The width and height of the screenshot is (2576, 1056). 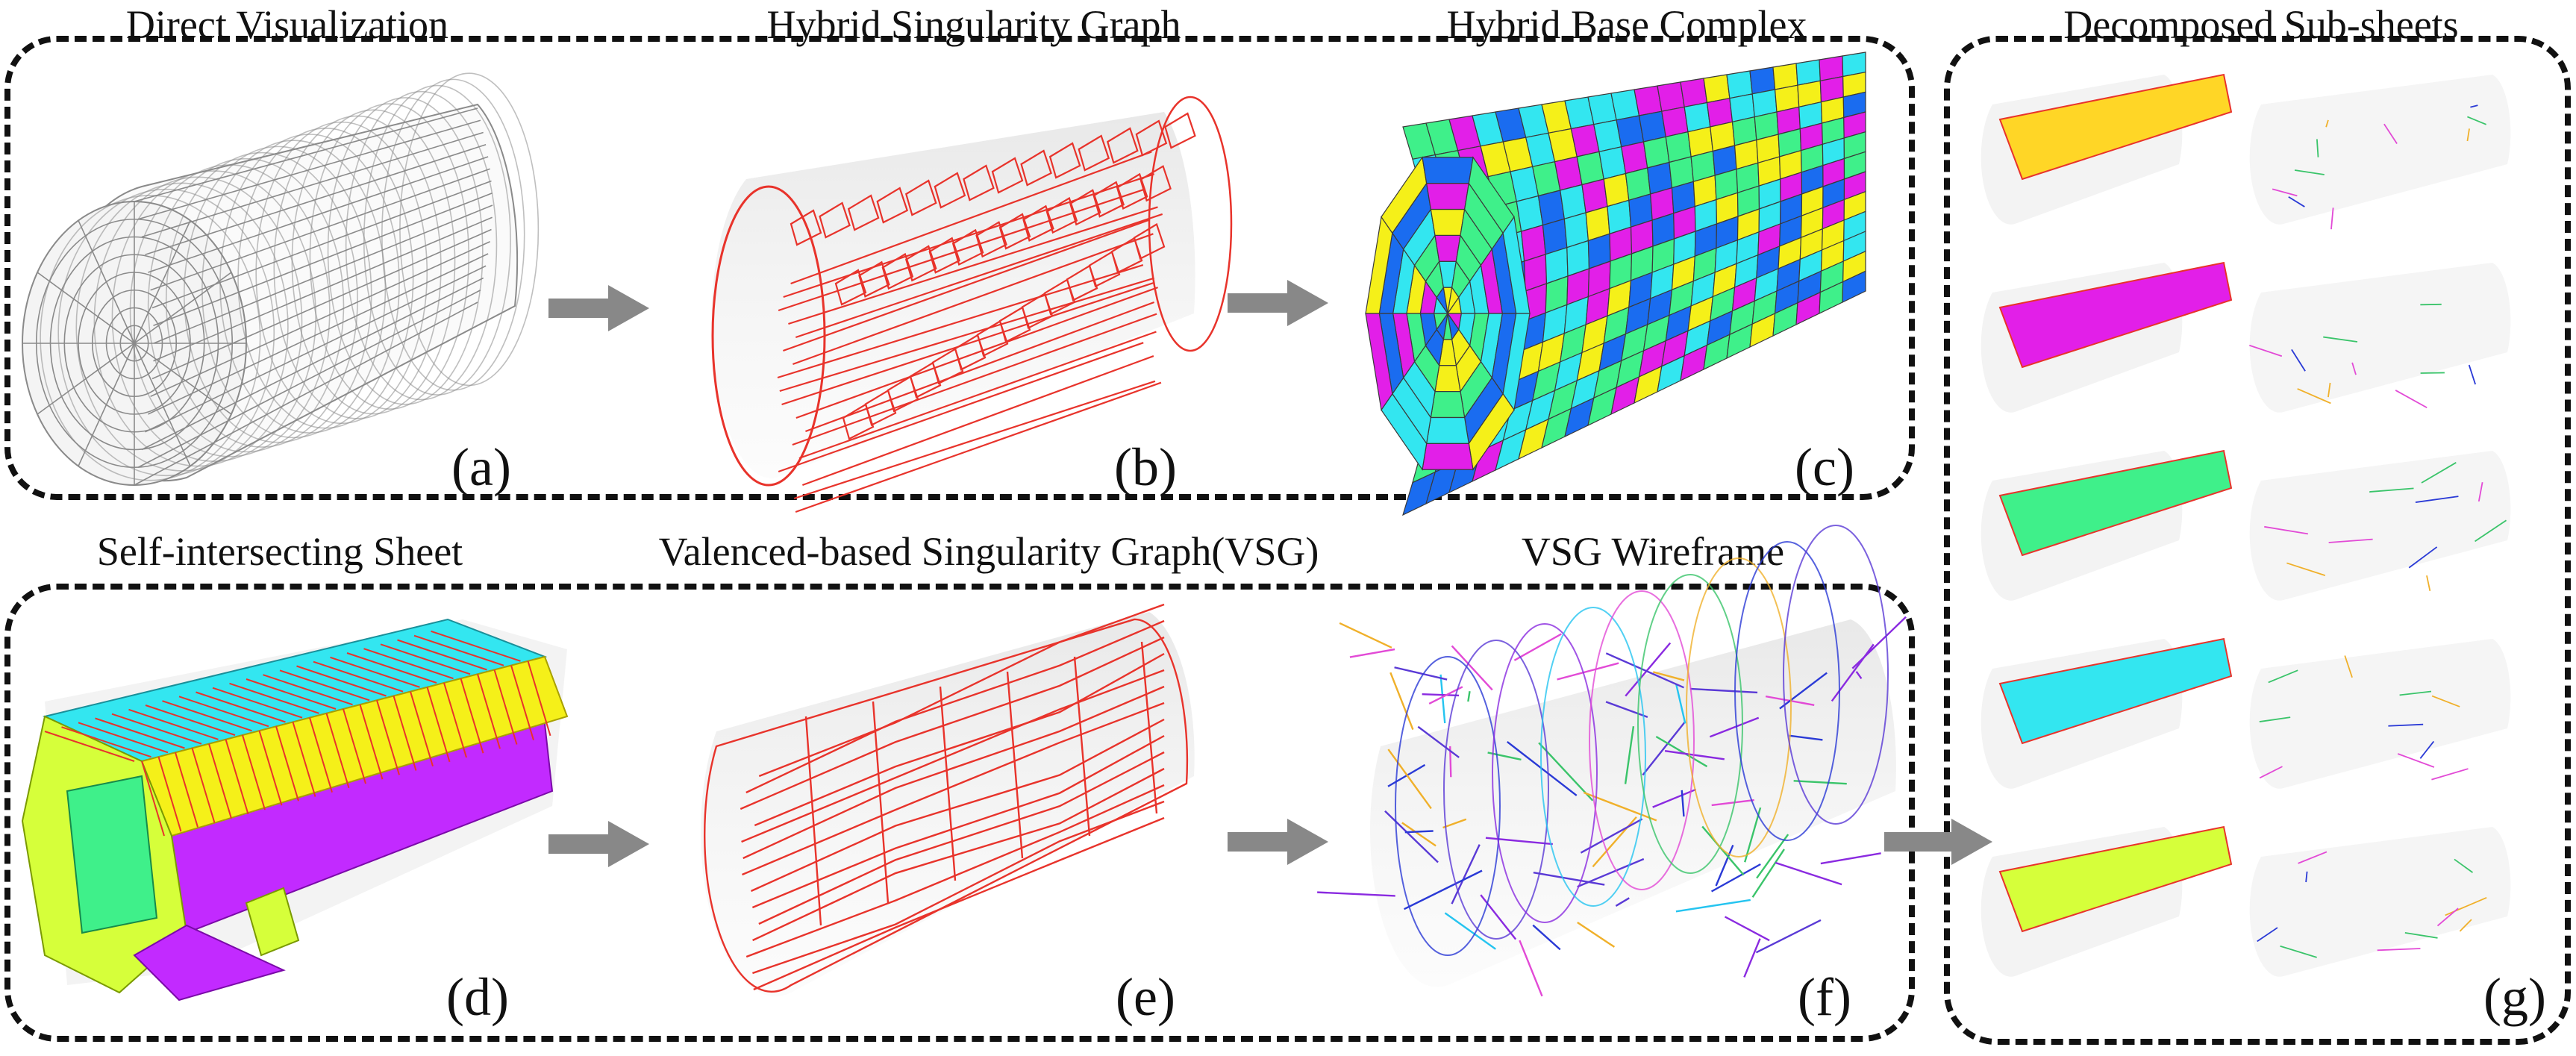 I want to click on arrow-f-to-g, so click(x=1938, y=842).